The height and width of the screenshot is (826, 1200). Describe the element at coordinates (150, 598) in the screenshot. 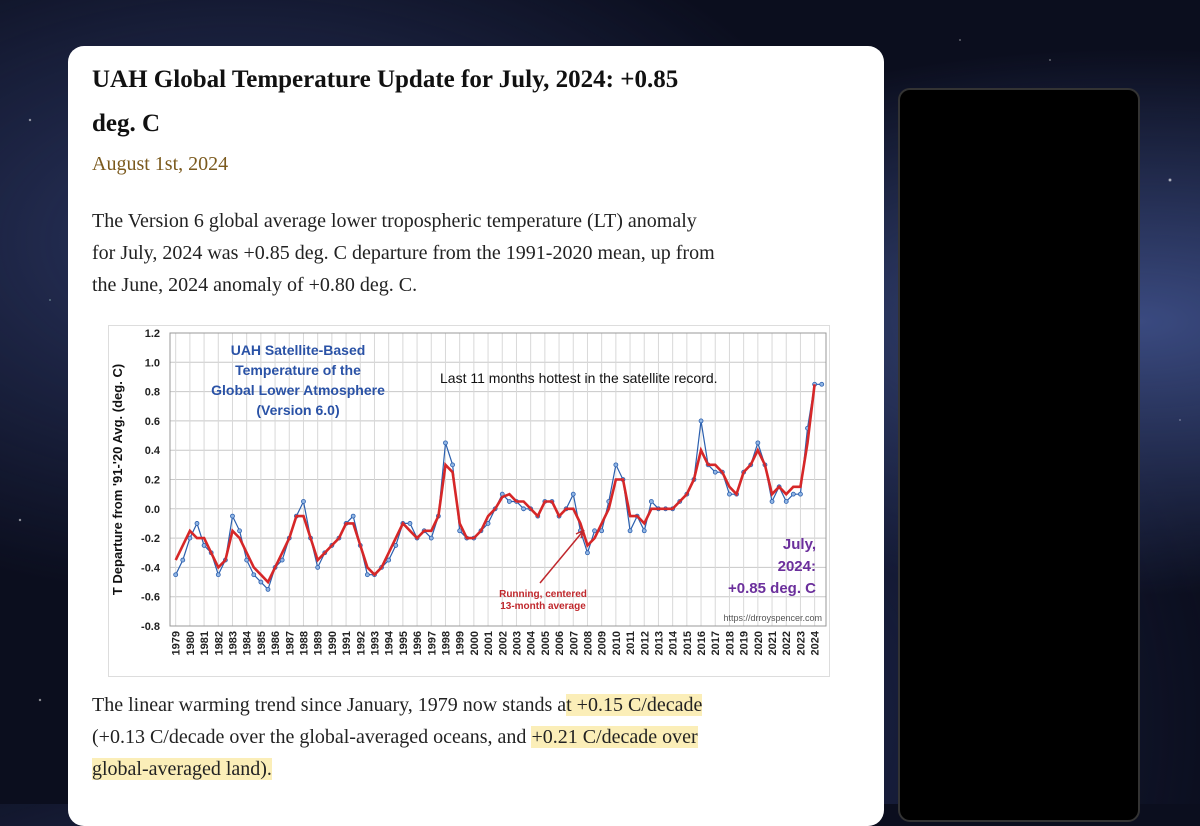

I see `y-tick-label: -0.6` at that location.